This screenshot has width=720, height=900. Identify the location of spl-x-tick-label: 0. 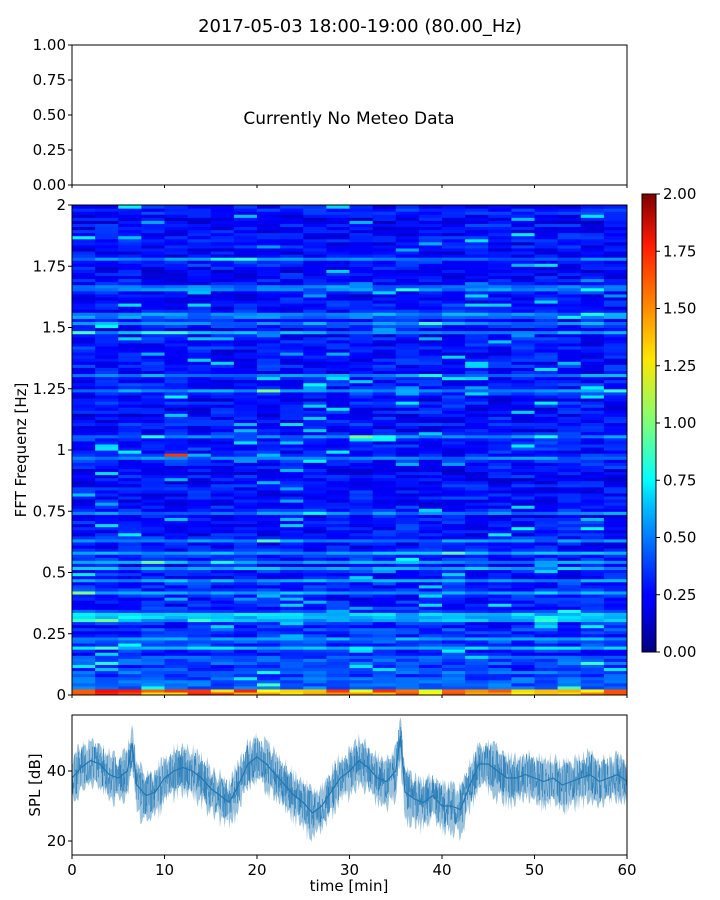
(72, 870).